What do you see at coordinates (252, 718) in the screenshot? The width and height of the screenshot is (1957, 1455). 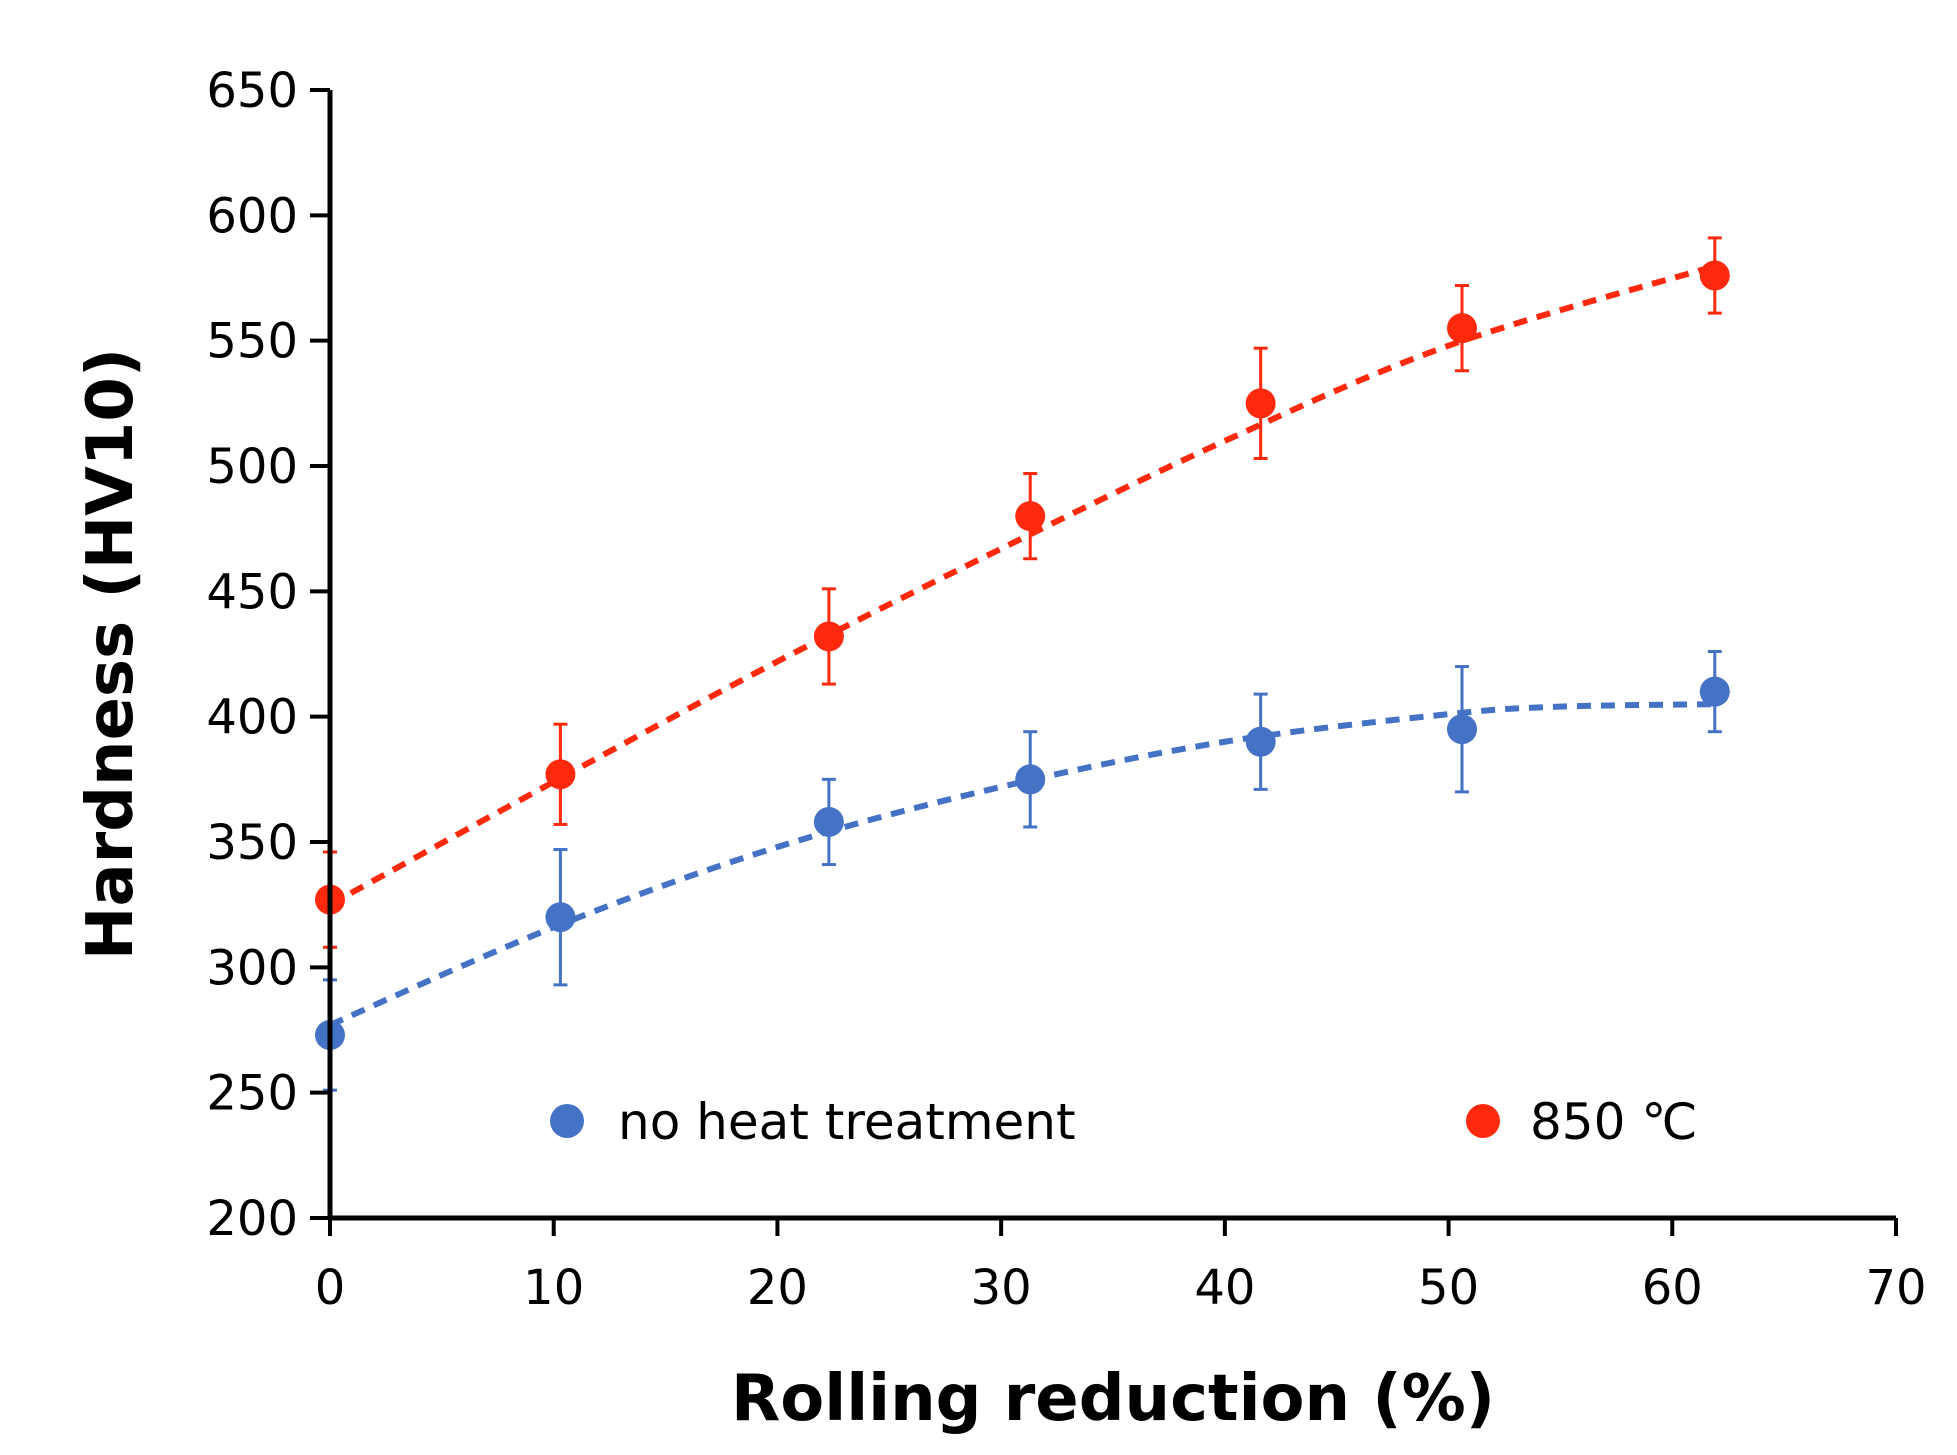 I see `y-tick-label: 400` at bounding box center [252, 718].